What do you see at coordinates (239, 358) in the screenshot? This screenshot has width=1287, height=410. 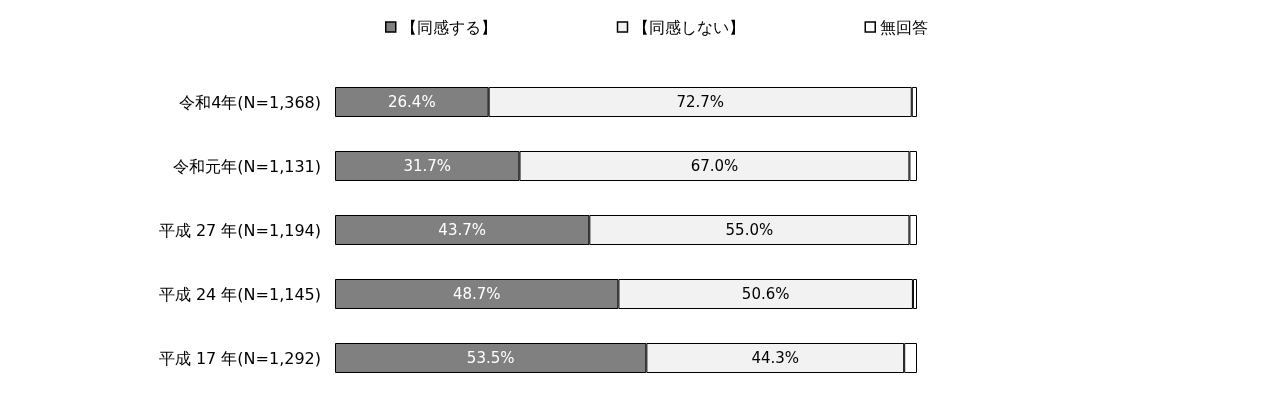 I see `y-tick-label: 平成 17 年(N=1,292)` at bounding box center [239, 358].